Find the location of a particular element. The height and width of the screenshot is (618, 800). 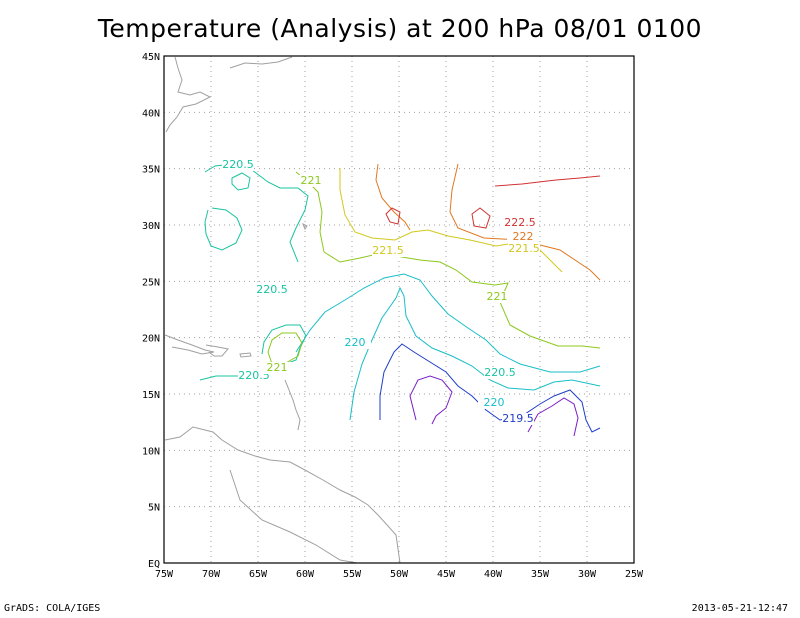

south-america-coast is located at coordinates (282, 495).